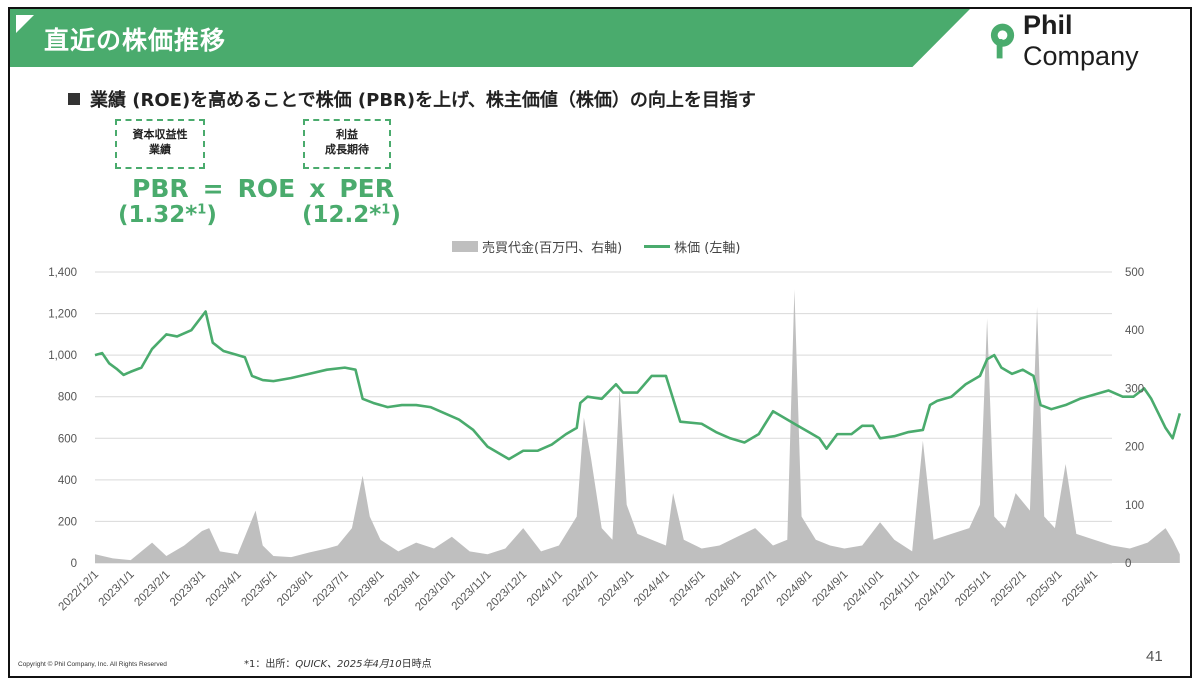 This screenshot has width=1200, height=684. Describe the element at coordinates (652, 589) in the screenshot. I see `x-axis-tick-label: 2024/4/1` at that location.